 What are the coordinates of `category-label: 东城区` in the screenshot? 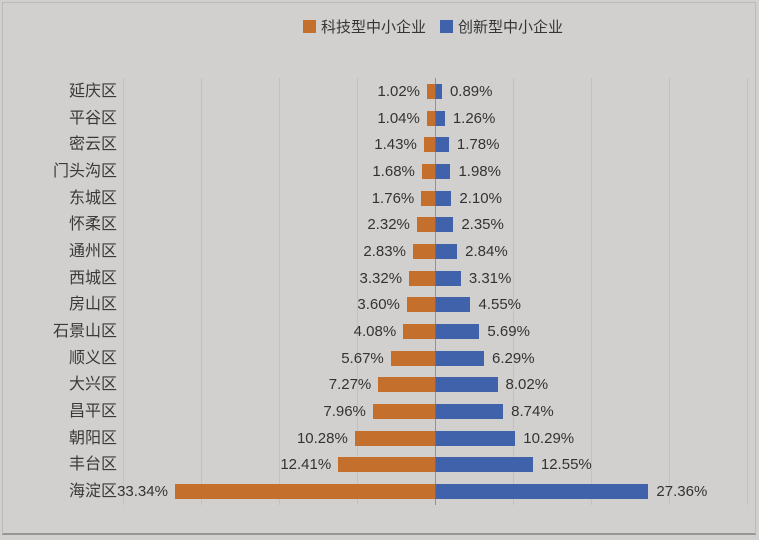 It's located at (92, 198).